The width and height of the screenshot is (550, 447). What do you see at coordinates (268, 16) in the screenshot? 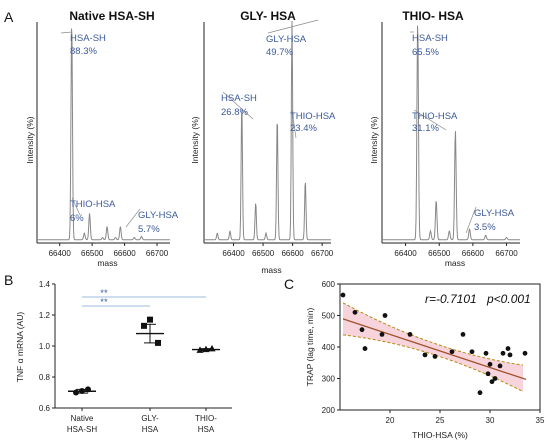
I see `chart-title: GLY- HSA` at bounding box center [268, 16].